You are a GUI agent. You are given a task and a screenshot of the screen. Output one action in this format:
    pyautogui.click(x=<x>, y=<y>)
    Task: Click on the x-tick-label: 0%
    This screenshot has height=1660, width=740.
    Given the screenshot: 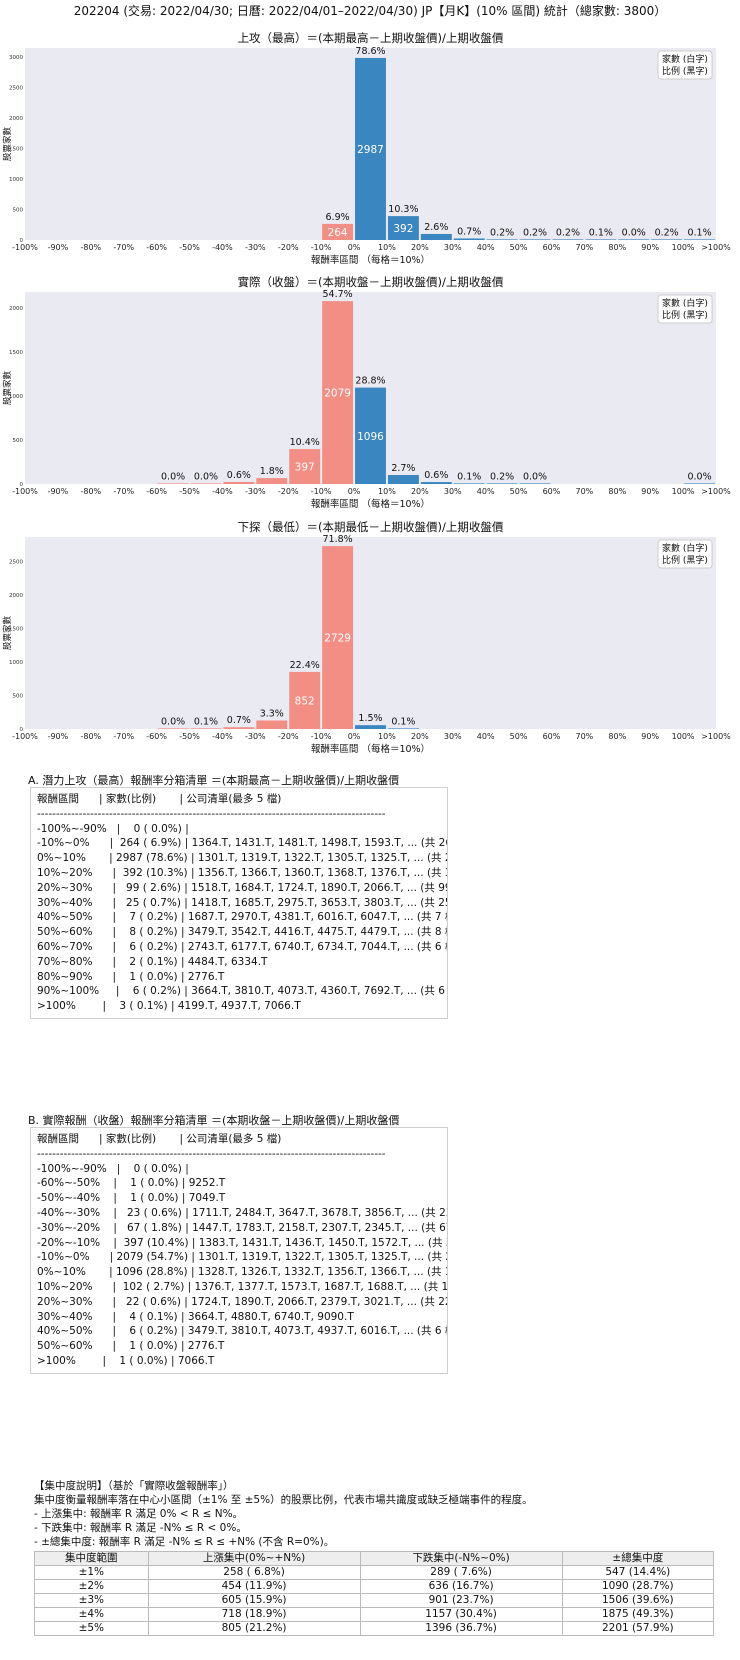 What is the action you would take?
    pyautogui.click(x=354, y=491)
    